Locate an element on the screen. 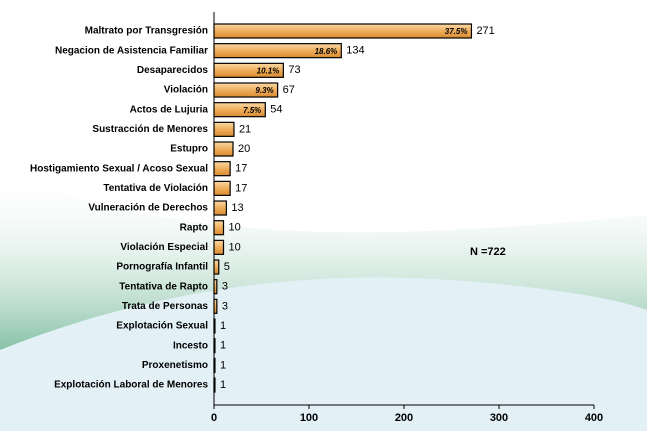 The width and height of the screenshot is (647, 436). y-tick-label: Tentativa de Violación is located at coordinates (155, 188).